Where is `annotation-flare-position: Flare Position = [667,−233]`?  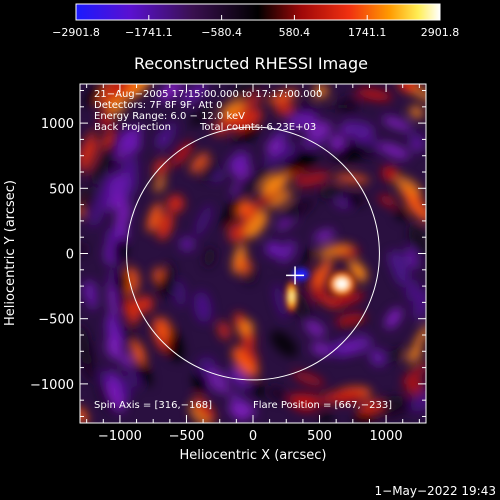 annotation-flare-position: Flare Position = [667,−233] is located at coordinates (322, 405).